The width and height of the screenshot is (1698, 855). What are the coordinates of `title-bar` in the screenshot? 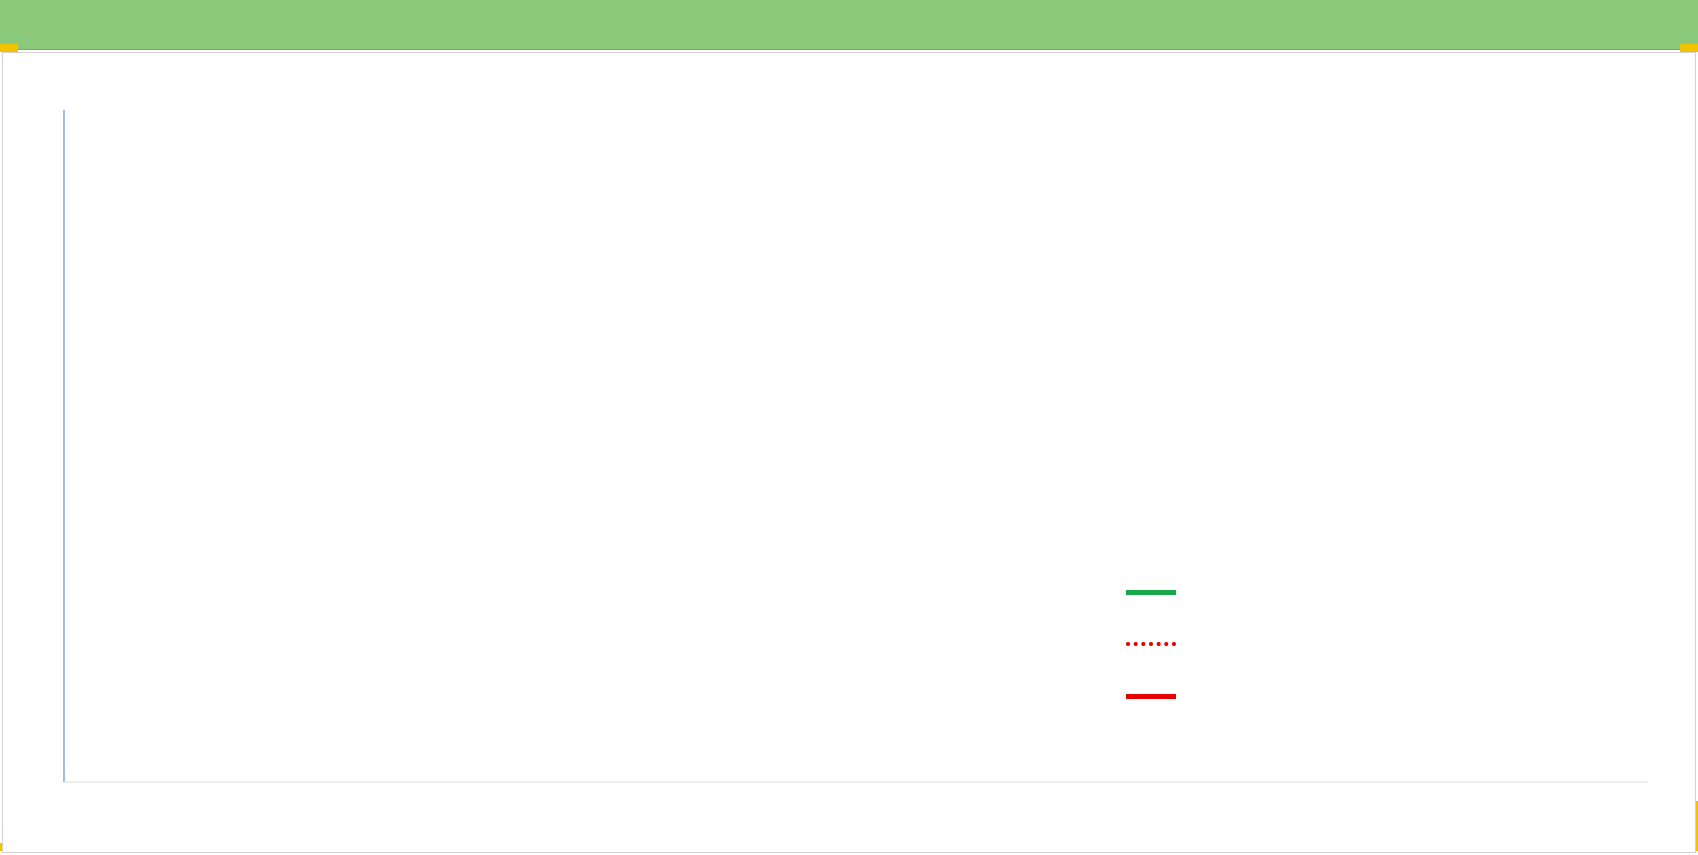 It's located at (849, 25).